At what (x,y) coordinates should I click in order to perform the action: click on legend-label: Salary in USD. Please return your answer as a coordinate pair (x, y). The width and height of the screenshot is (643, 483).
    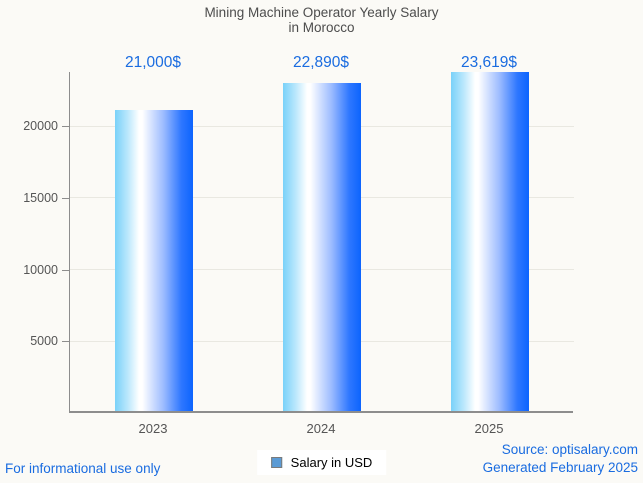
    Looking at the image, I should click on (331, 462).